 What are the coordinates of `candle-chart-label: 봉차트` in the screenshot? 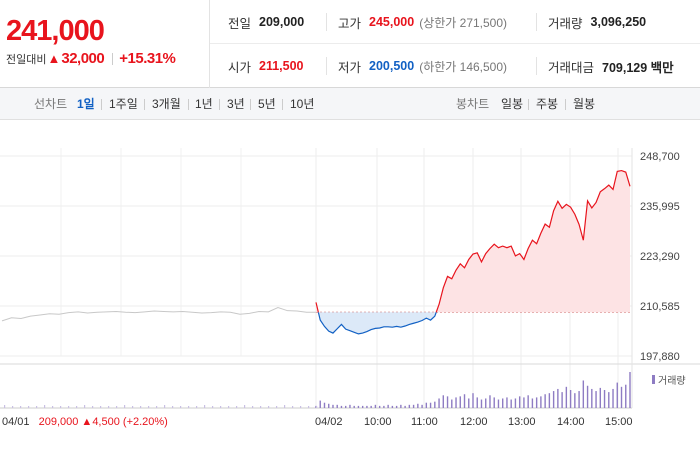 It's located at (473, 104).